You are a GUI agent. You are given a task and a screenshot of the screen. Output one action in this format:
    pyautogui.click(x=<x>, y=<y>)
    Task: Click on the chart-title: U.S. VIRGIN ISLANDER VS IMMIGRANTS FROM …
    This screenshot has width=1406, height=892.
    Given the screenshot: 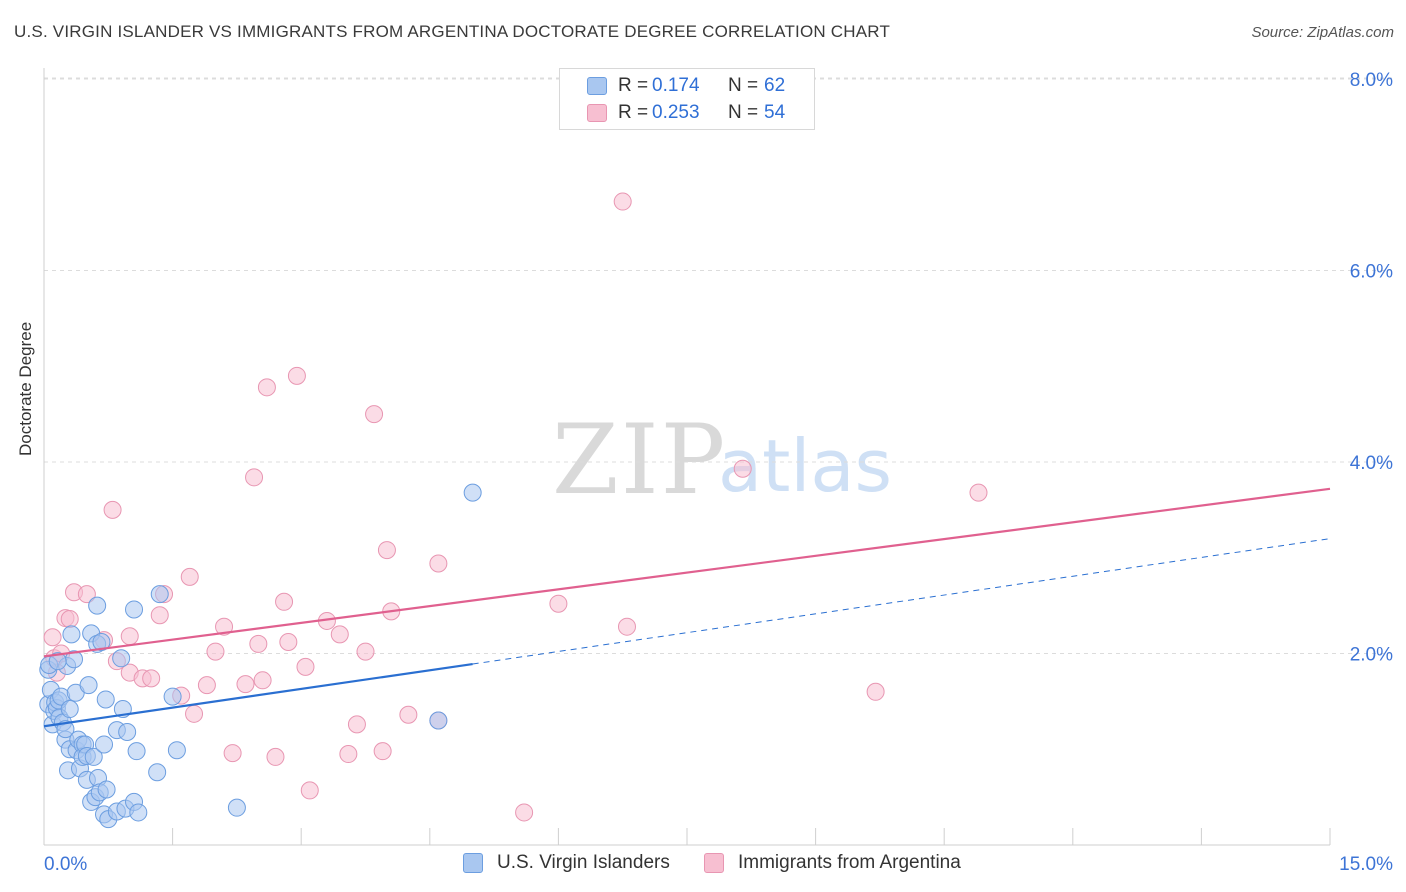 What is the action you would take?
    pyautogui.click(x=452, y=31)
    